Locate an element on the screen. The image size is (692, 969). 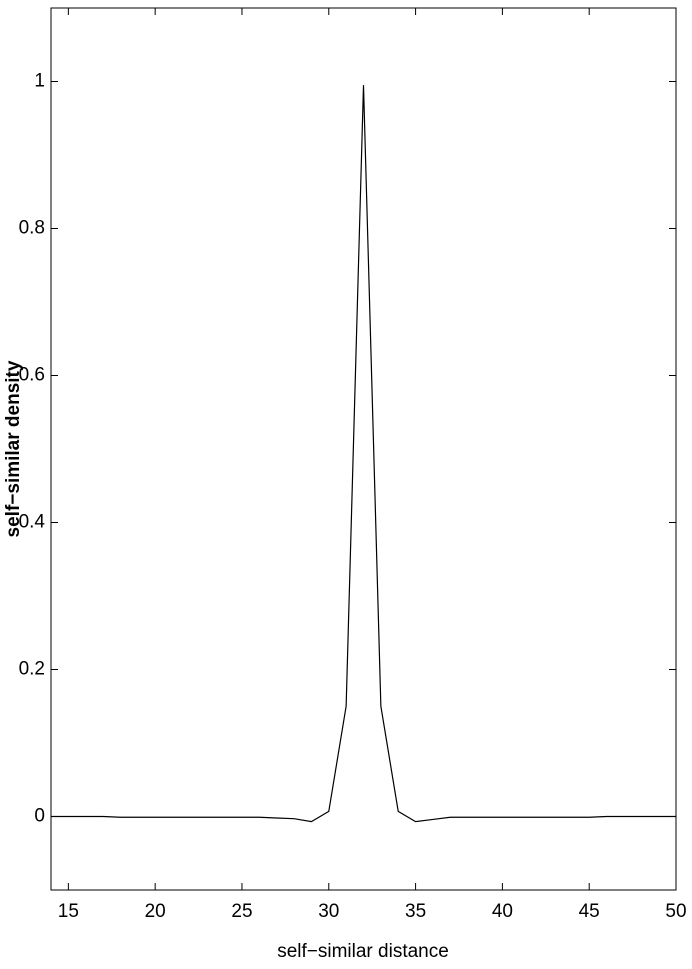
x-axis-label: self−similar distance is located at coordinates (363, 951).